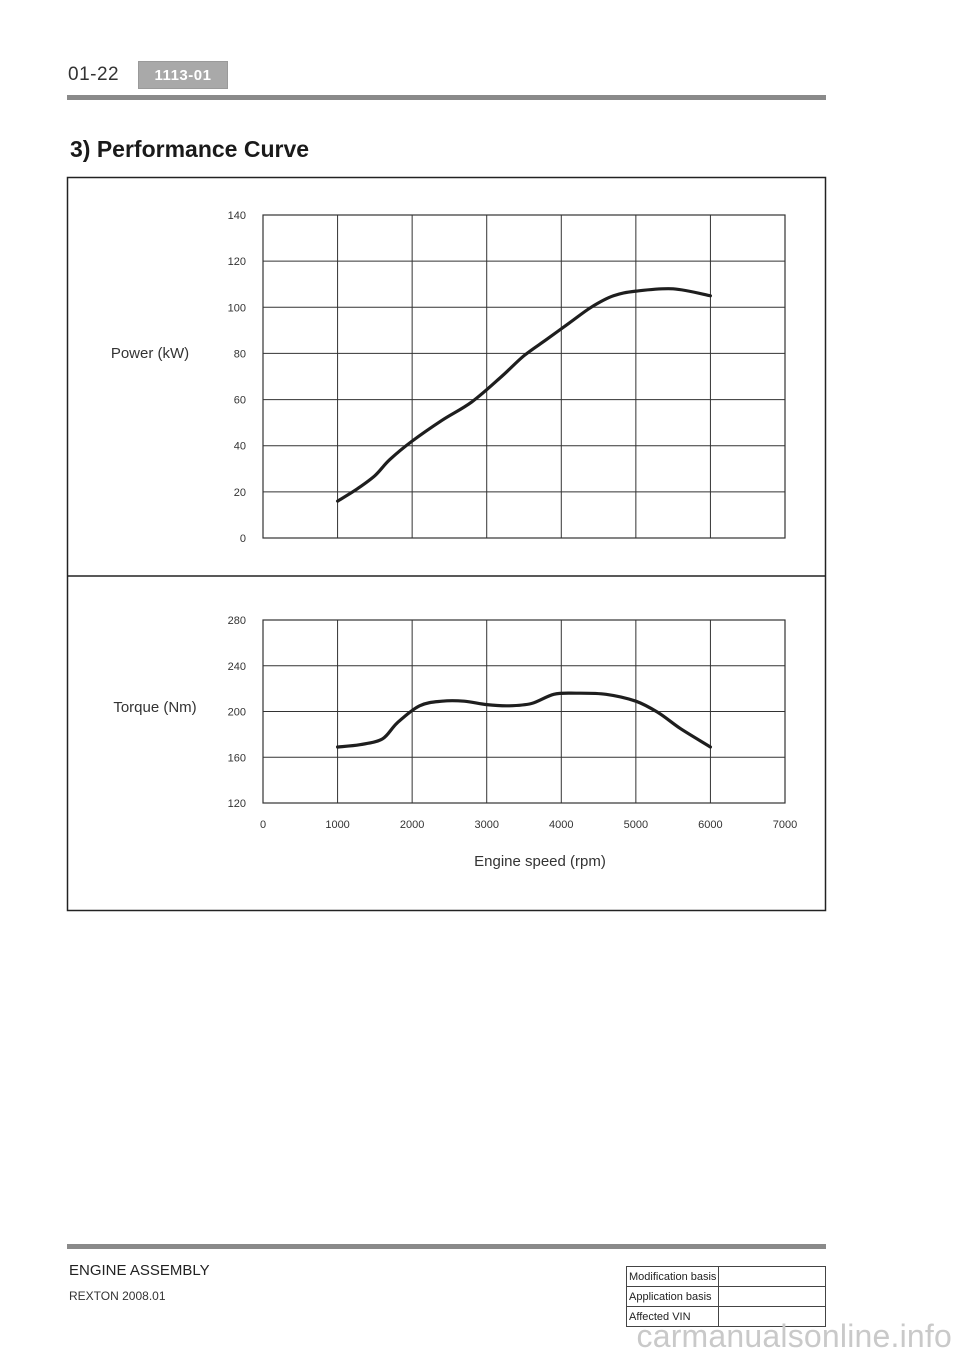  What do you see at coordinates (237, 621) in the screenshot?
I see `y-tick-label: 280` at bounding box center [237, 621].